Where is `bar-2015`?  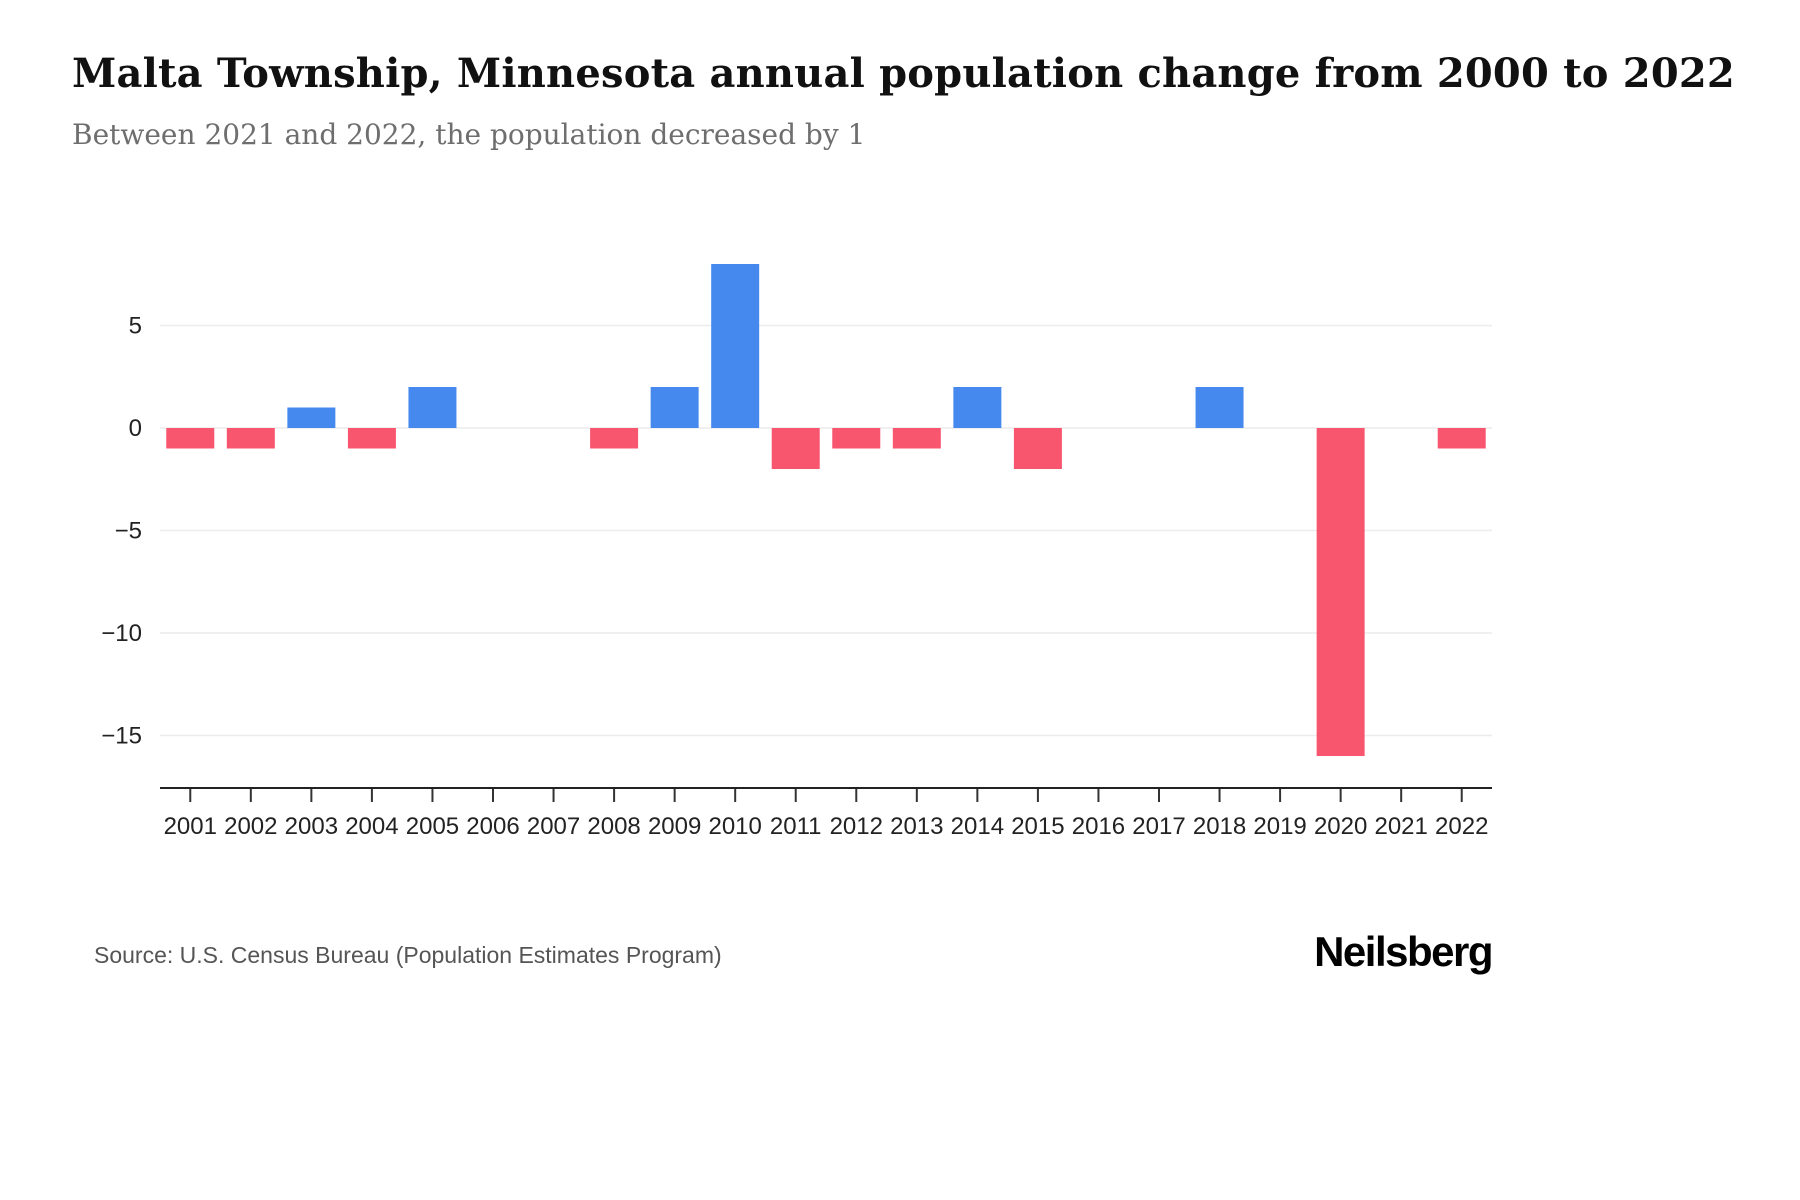
bar-2015 is located at coordinates (1037, 448).